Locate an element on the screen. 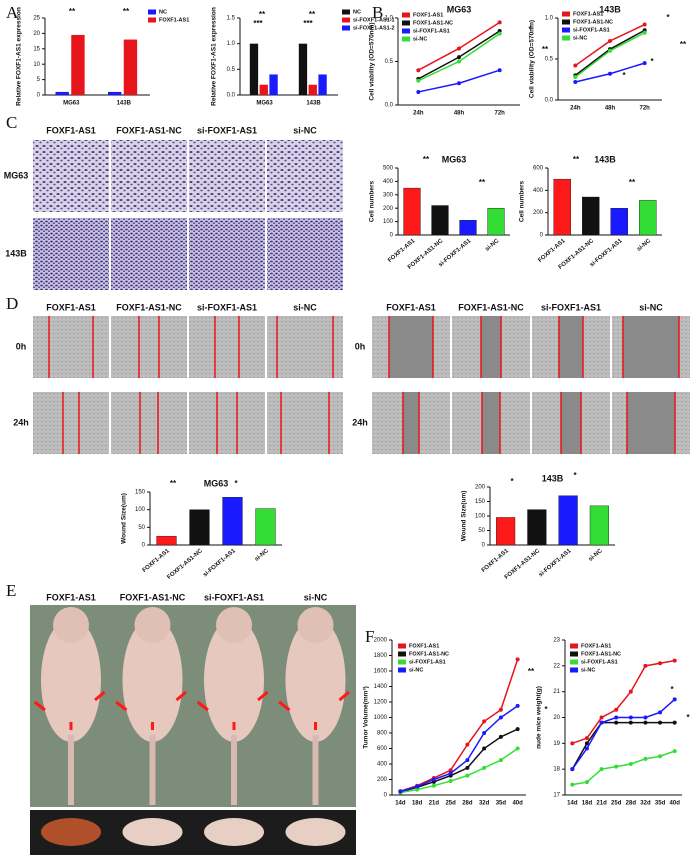  y-tick-label: 1.0 is located at coordinates (549, 19).